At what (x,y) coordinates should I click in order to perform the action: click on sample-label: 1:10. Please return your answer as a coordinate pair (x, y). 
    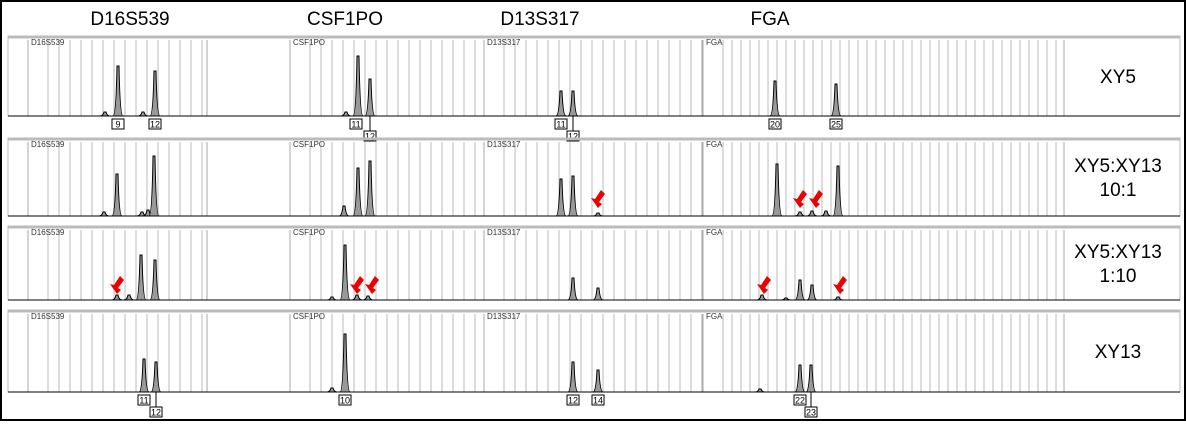
    Looking at the image, I should click on (1118, 276).